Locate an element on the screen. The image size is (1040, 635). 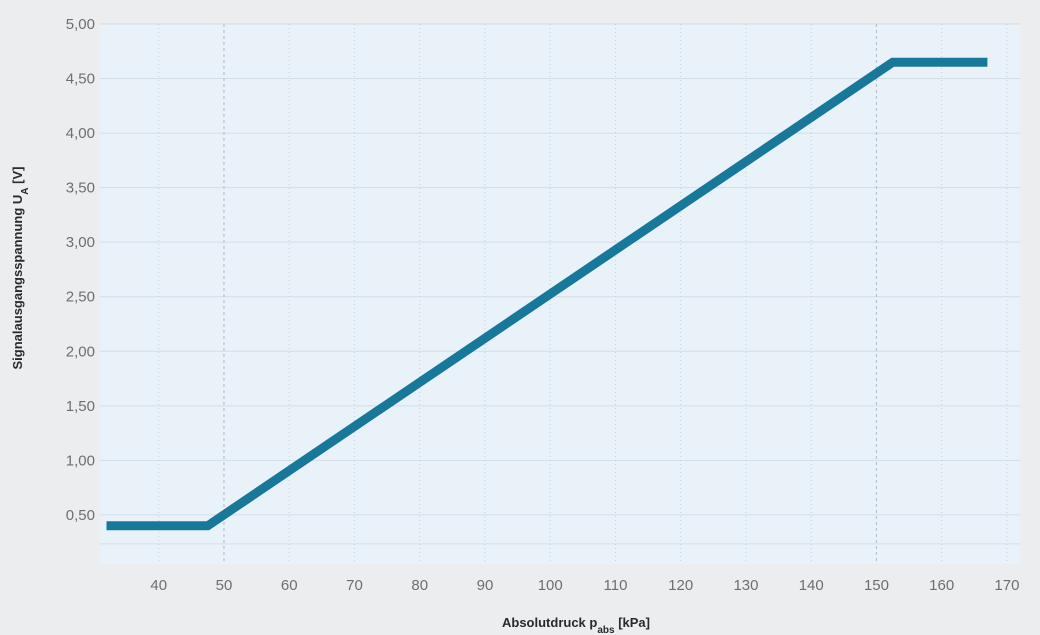
y-tick-label: 1,00 is located at coordinates (80, 460).